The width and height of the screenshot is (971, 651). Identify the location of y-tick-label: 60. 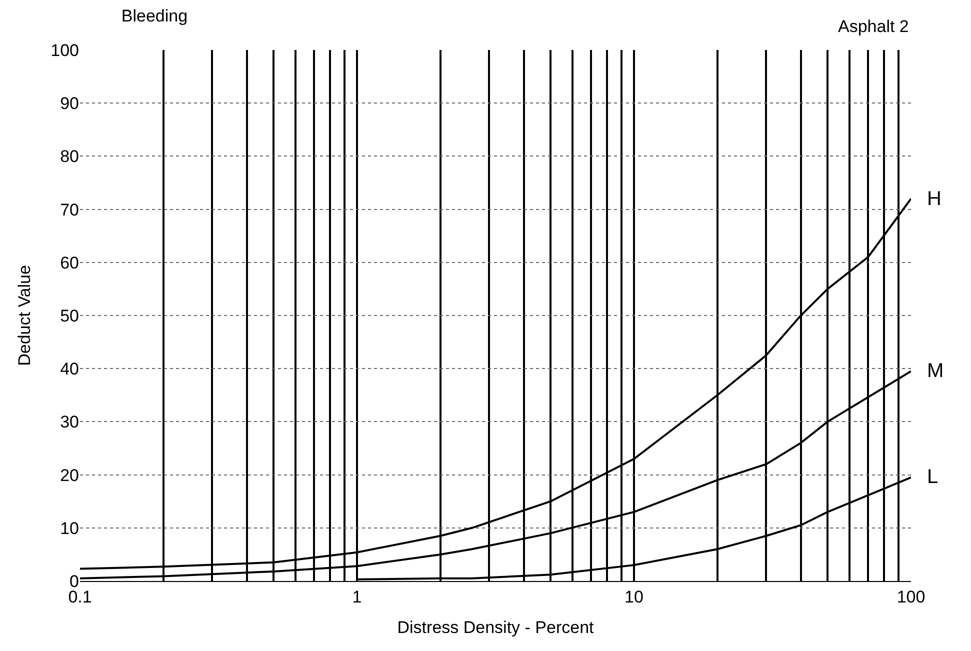
(69, 262).